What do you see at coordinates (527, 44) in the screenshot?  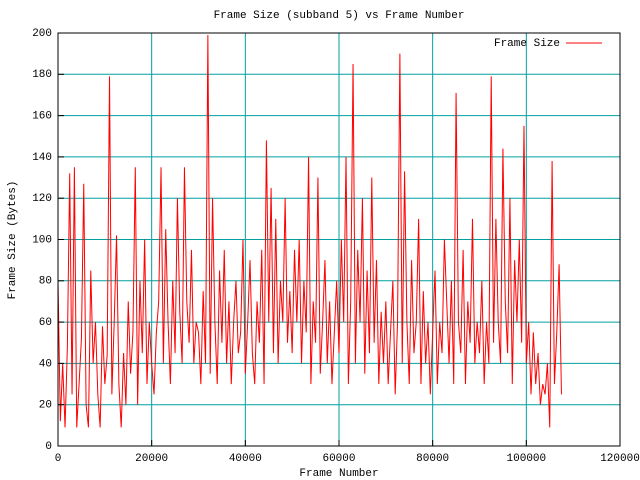 I see `legend-label: Frame Size` at bounding box center [527, 44].